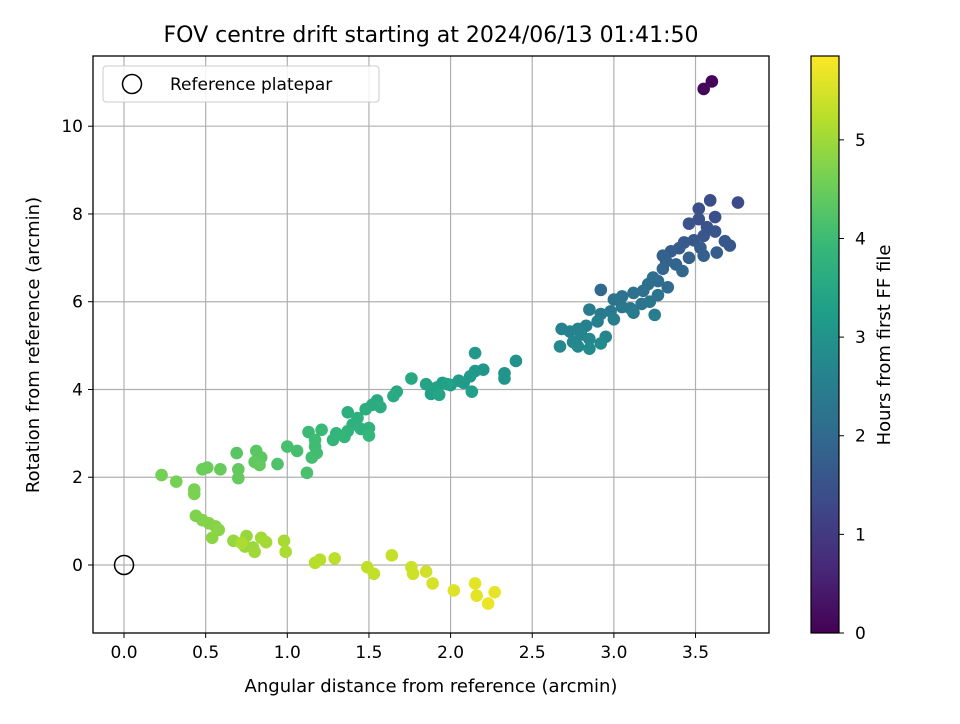 This screenshot has width=960, height=724. I want to click on colorbar: 0 1 2 3 4 5, so click(838, 349).